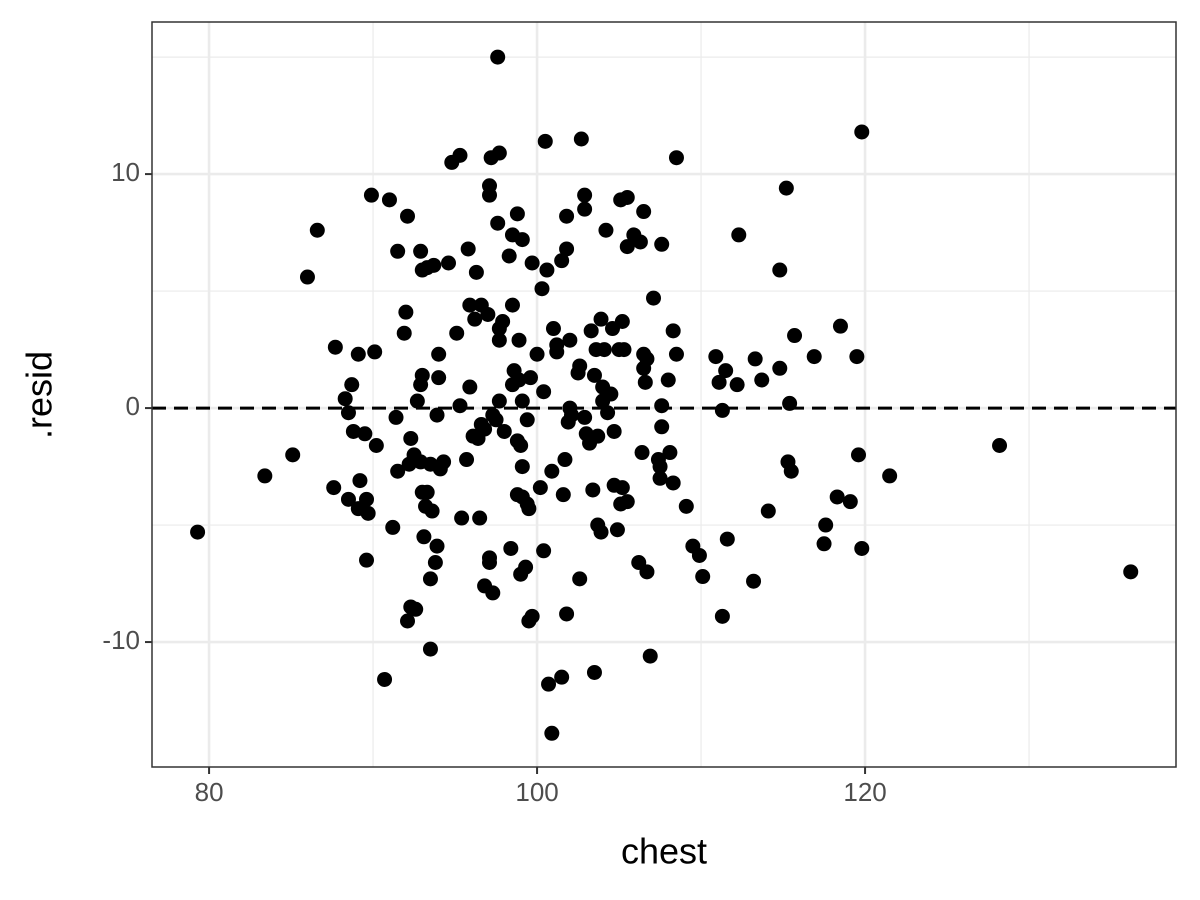 The width and height of the screenshot is (1200, 900). What do you see at coordinates (664, 851) in the screenshot?
I see `x-axis-title: chest` at bounding box center [664, 851].